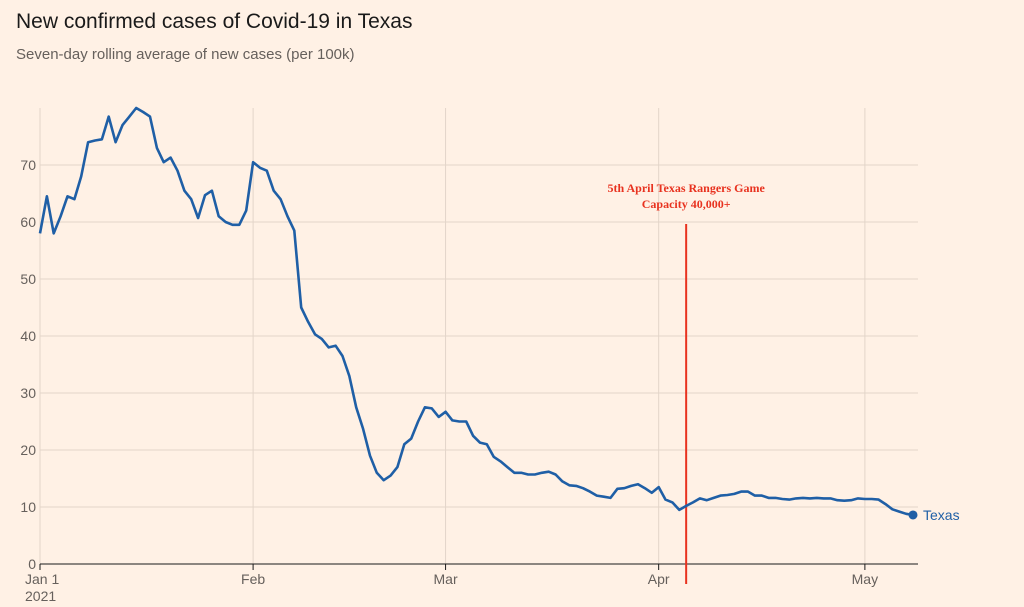 Image resolution: width=1024 pixels, height=607 pixels. What do you see at coordinates (28, 279) in the screenshot?
I see `y-tick-label: 50` at bounding box center [28, 279].